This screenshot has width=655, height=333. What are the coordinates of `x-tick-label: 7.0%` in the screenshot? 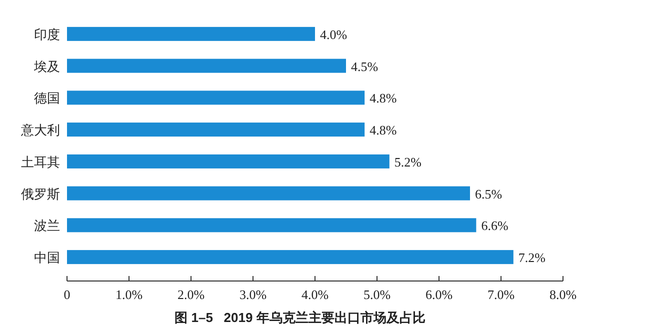 It's located at (501, 294).